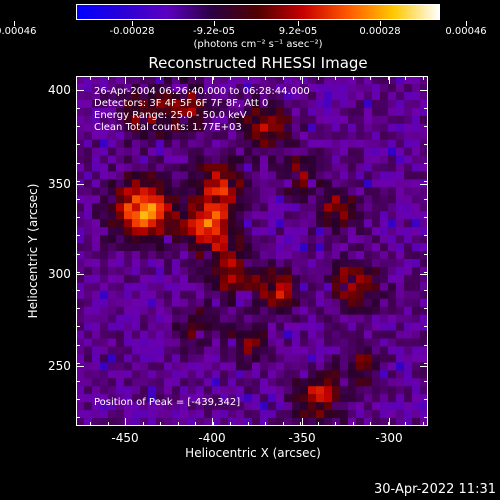 The width and height of the screenshot is (500, 500). Describe the element at coordinates (170, 115) in the screenshot. I see `info-energy-range: Energy Range: 25.0 - 50.0 keV` at that location.